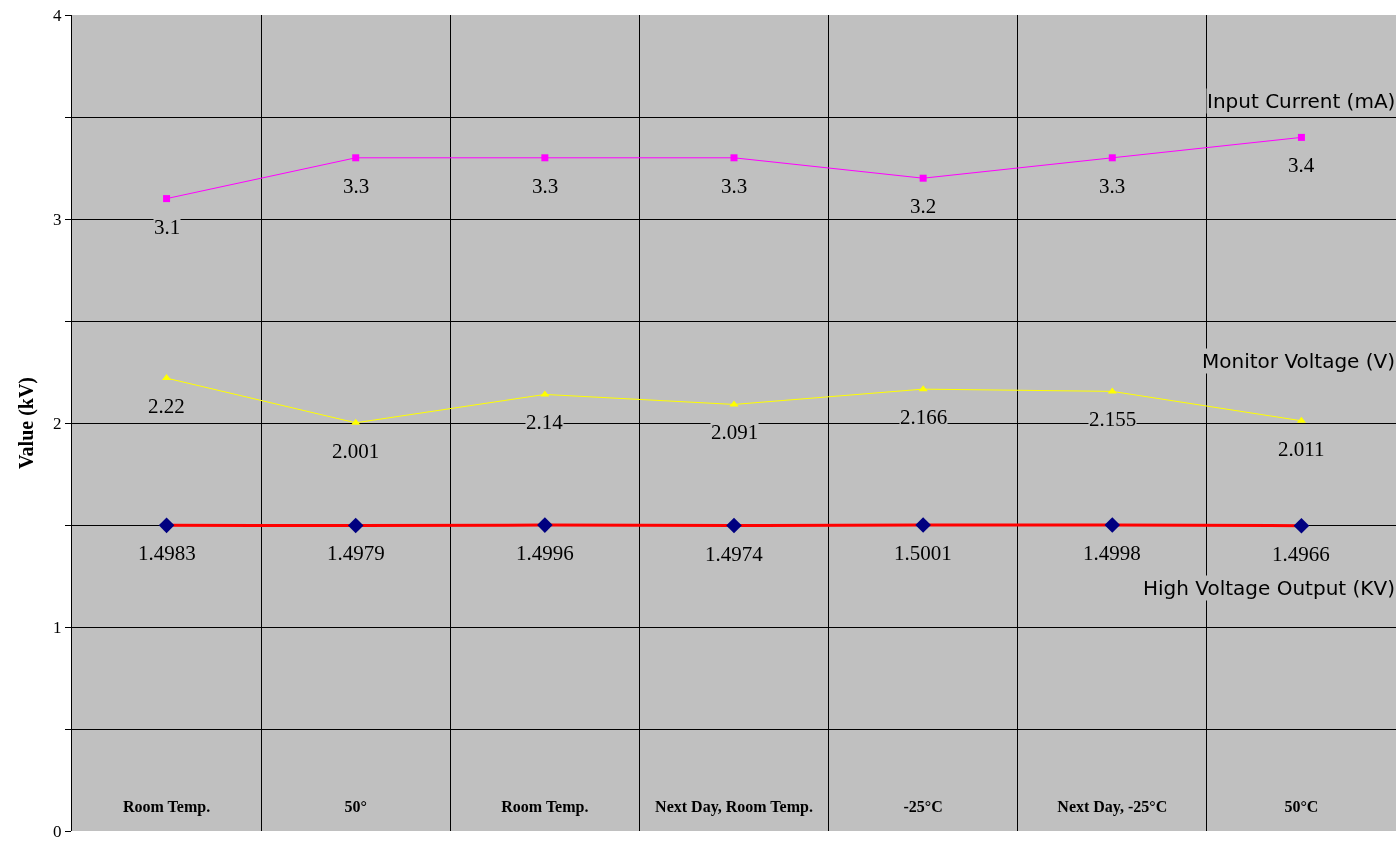 The height and width of the screenshot is (847, 1396). I want to click on data-label: 1.5001, so click(923, 553).